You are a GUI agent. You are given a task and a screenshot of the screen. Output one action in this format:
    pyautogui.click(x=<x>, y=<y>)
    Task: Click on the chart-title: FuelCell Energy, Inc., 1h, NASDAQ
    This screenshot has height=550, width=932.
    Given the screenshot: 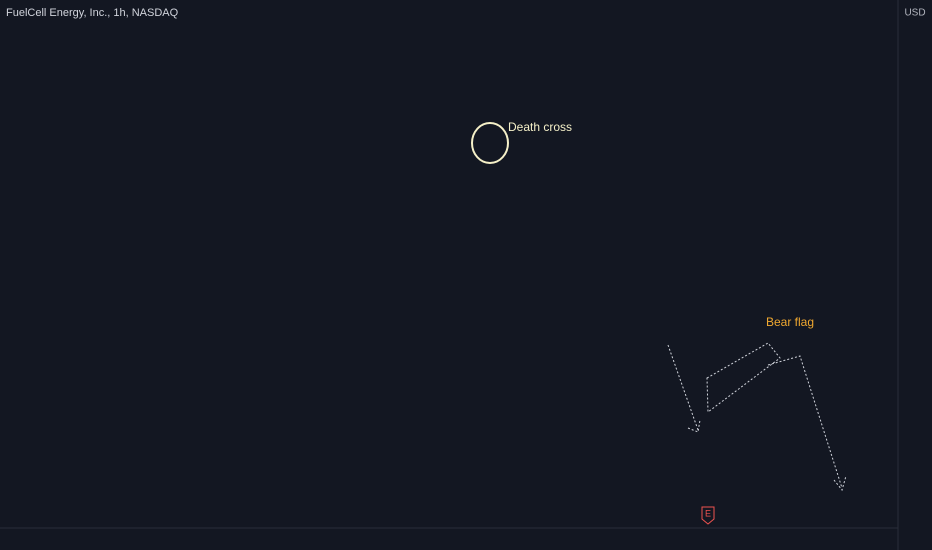 What is the action you would take?
    pyautogui.click(x=92, y=13)
    